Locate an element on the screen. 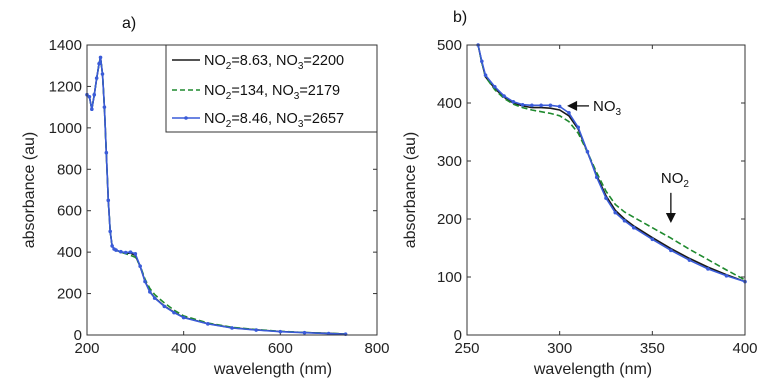 This screenshot has width=763, height=383. x-tick-label-a: 600 is located at coordinates (280, 348).